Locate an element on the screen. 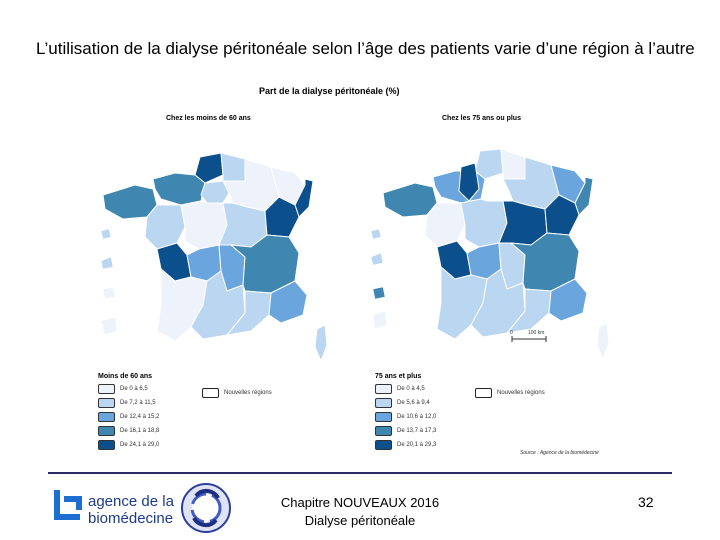  legend-label: De 13,7 à 17,3 is located at coordinates (417, 431).